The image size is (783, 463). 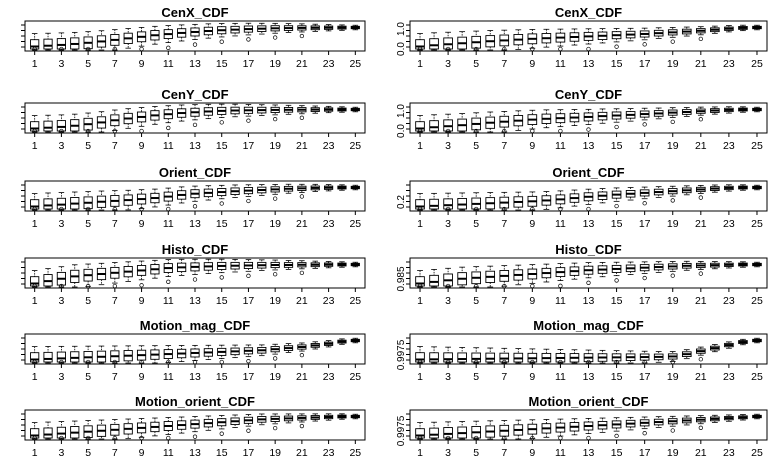 What do you see at coordinates (401, 111) in the screenshot?
I see `y-tick-label: 1.0` at bounding box center [401, 111].